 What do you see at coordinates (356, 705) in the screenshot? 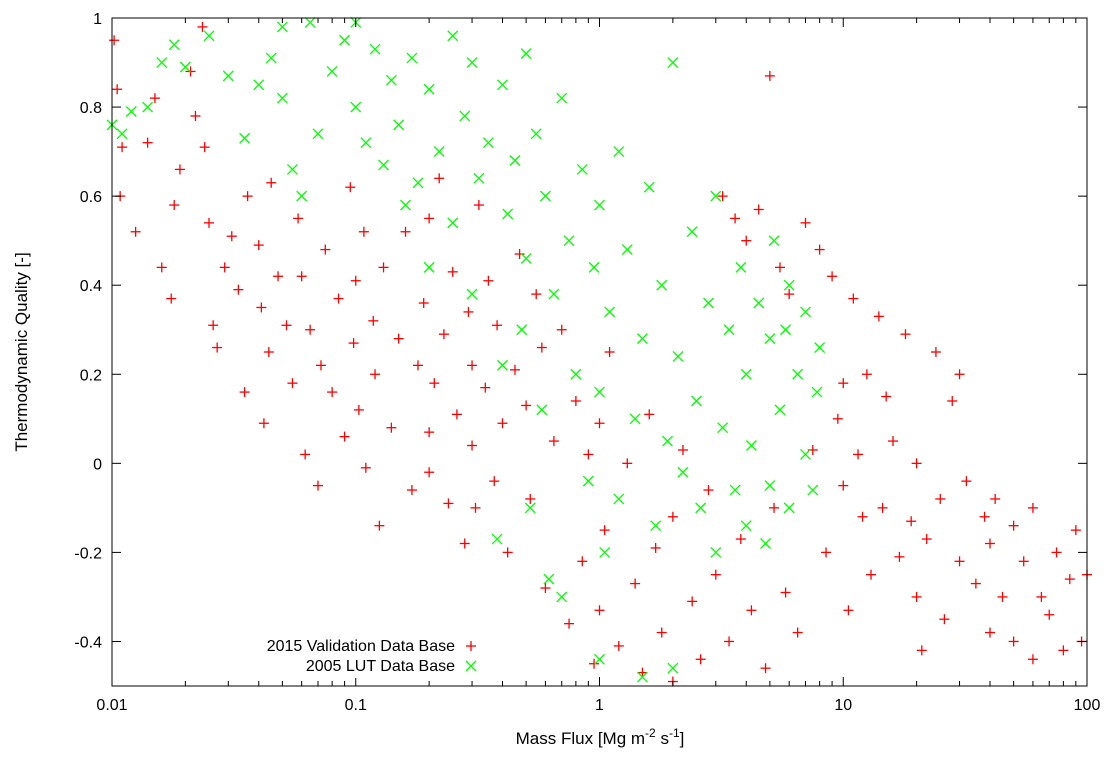
I see `x-tick-label: 0.1` at bounding box center [356, 705].